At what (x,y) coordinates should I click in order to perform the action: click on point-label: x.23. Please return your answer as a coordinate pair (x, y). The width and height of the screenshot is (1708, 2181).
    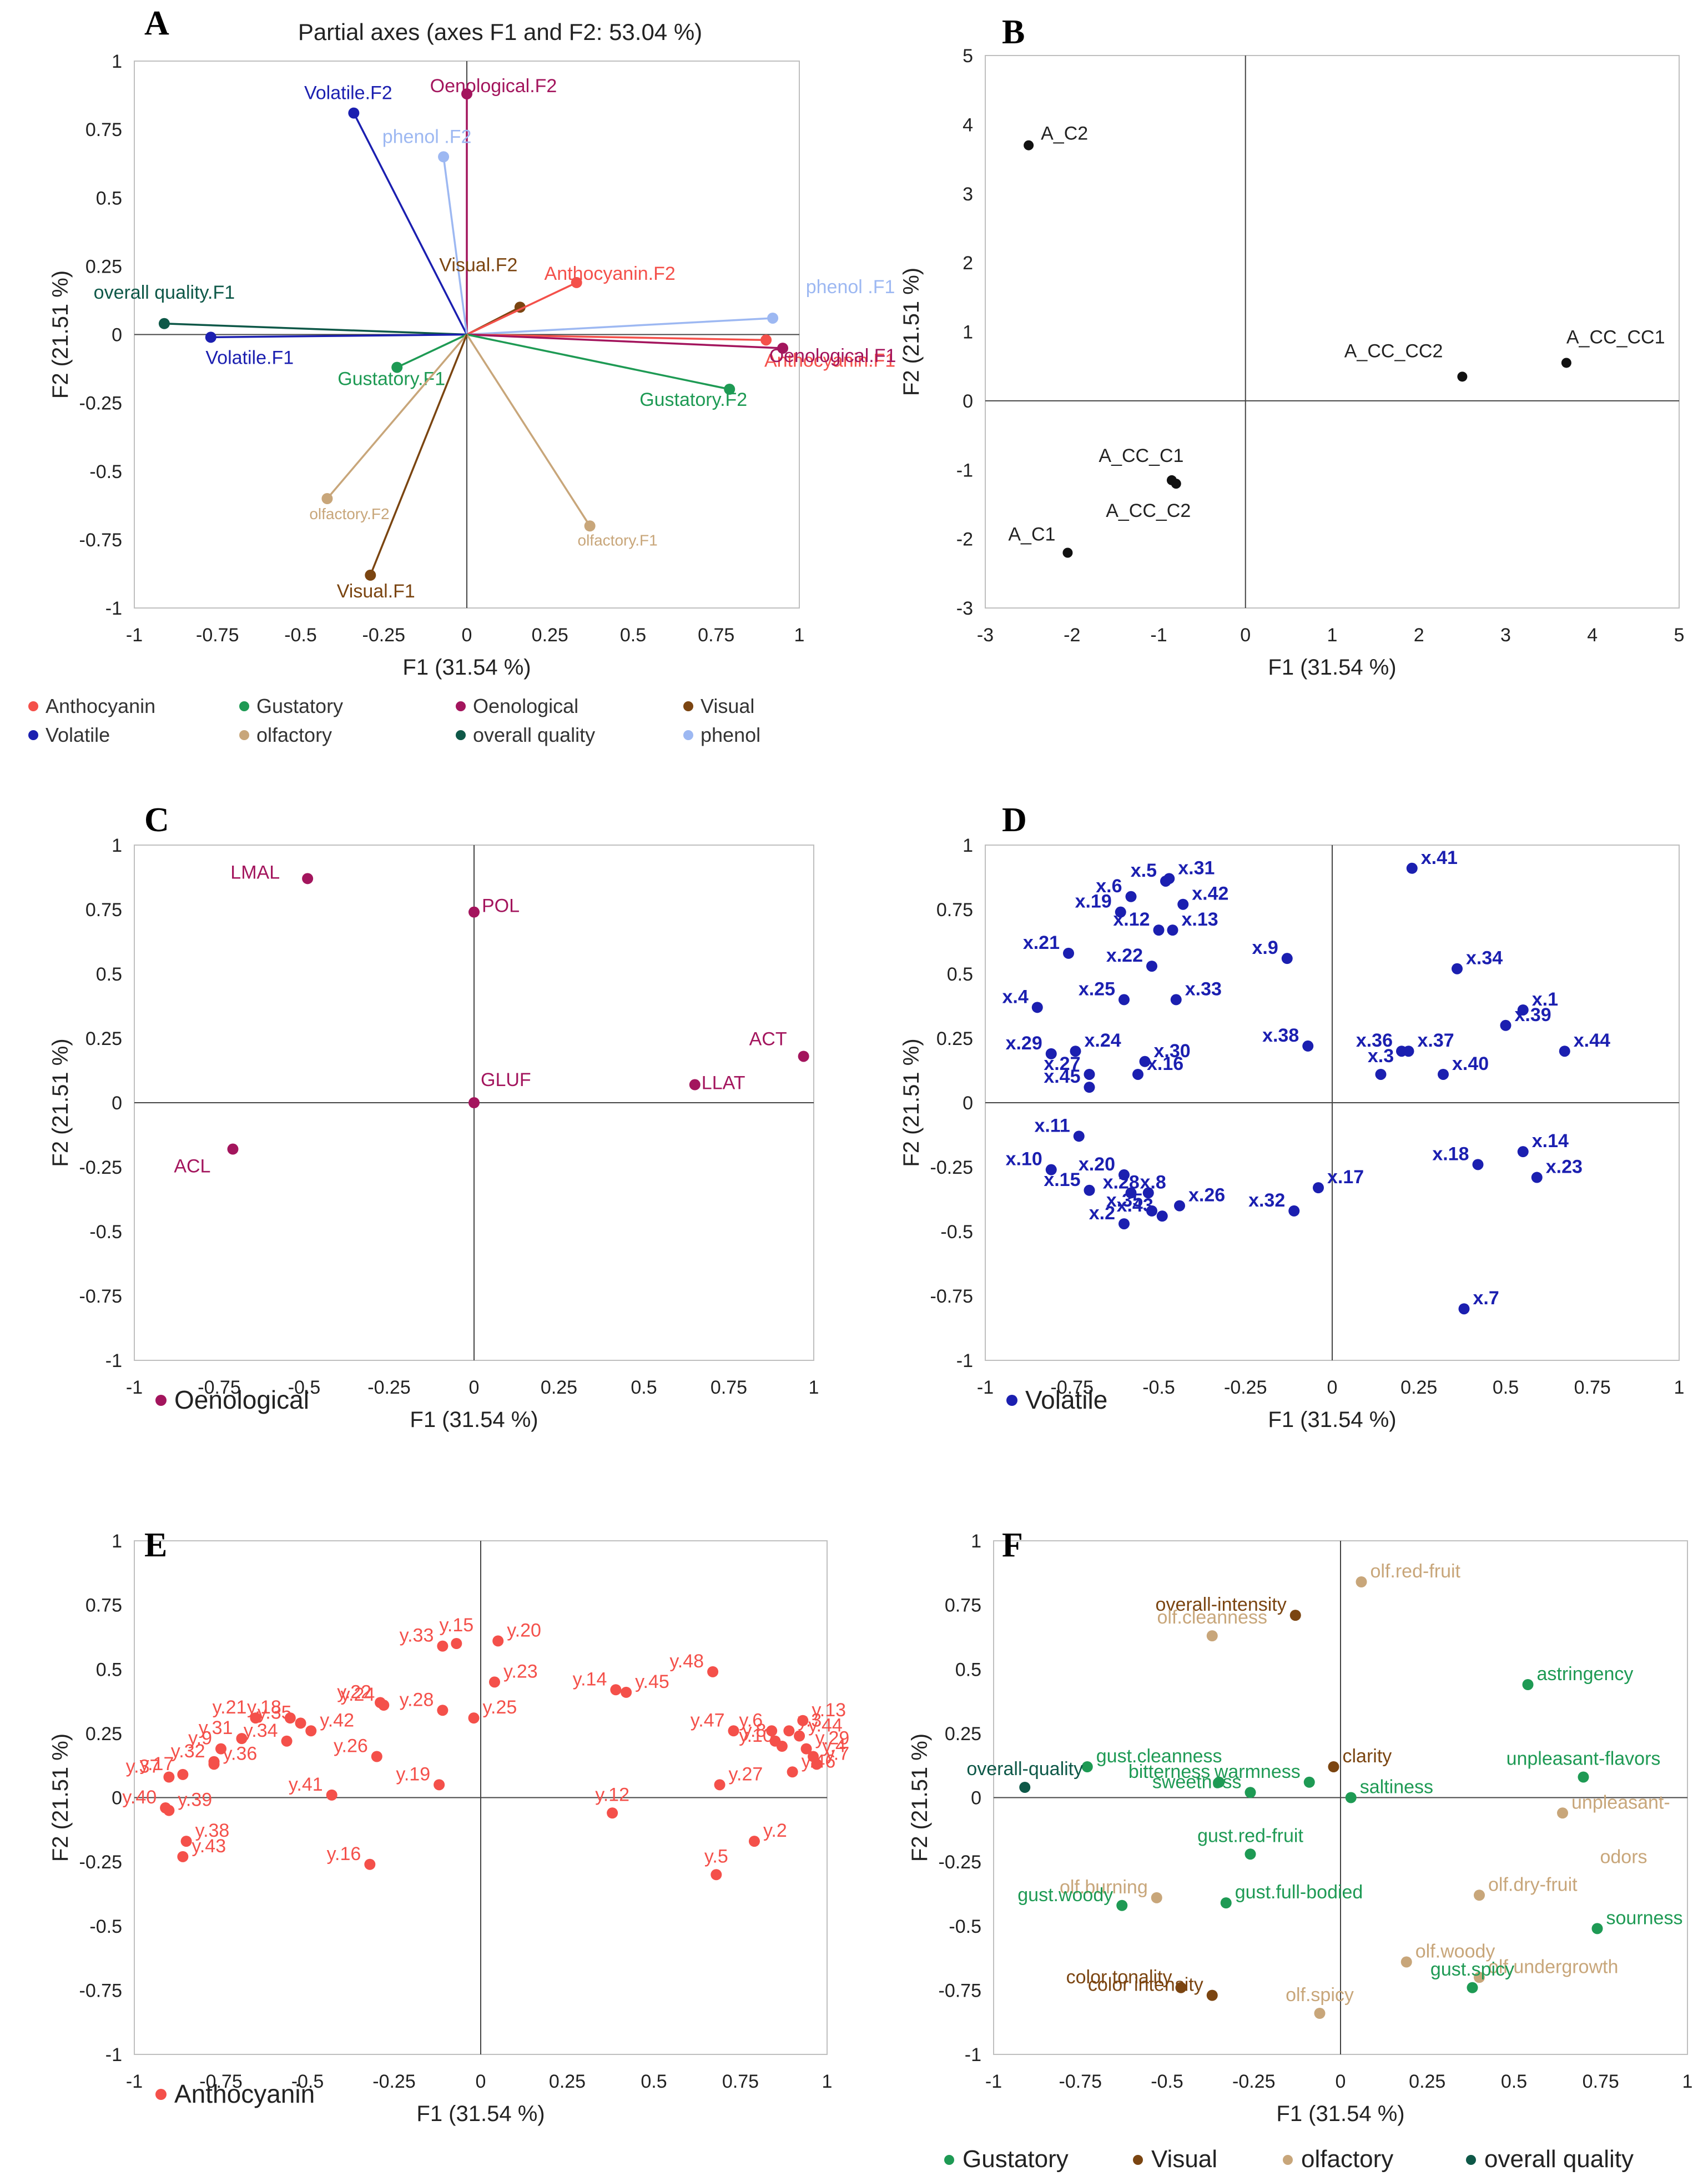
    Looking at the image, I should click on (1564, 1167).